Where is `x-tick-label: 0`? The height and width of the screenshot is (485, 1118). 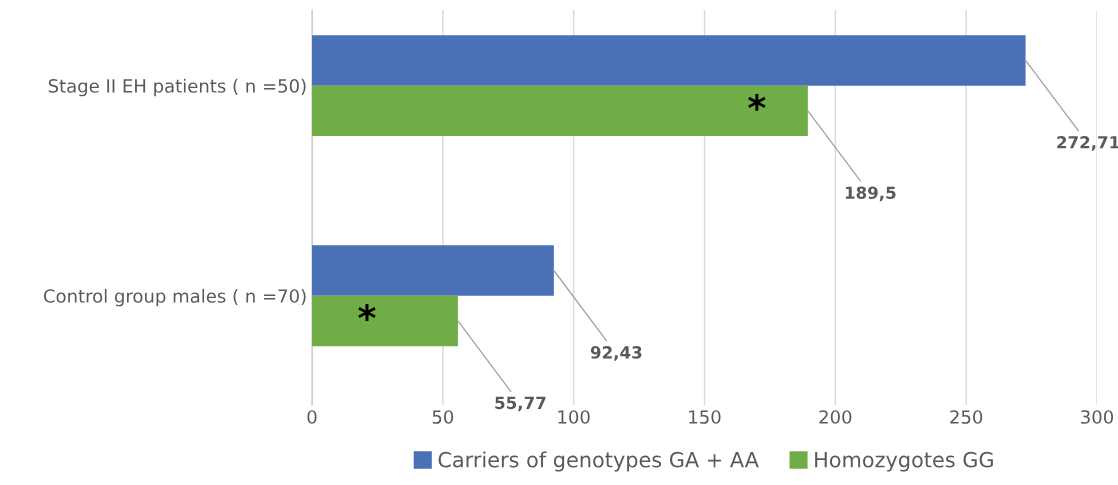
x-tick-label: 0 is located at coordinates (312, 417).